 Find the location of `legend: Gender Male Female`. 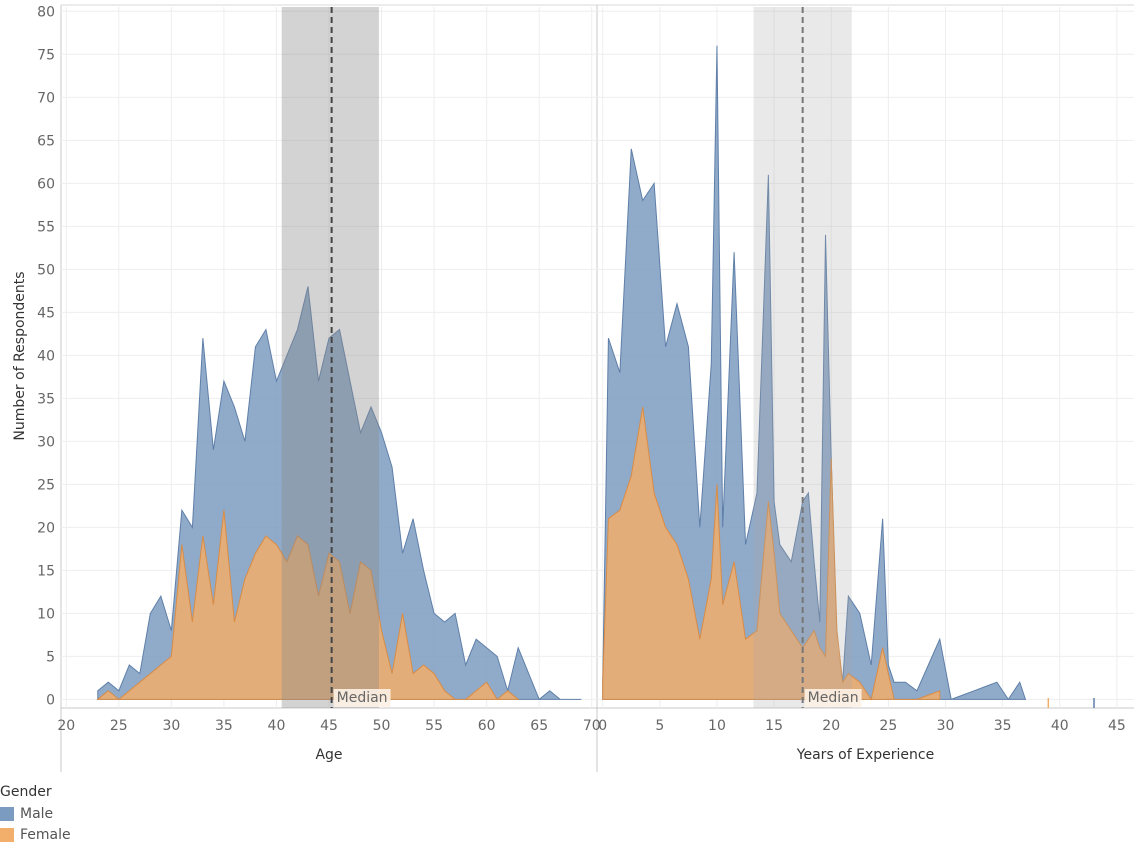

legend: Gender Male Female is located at coordinates (35, 814).